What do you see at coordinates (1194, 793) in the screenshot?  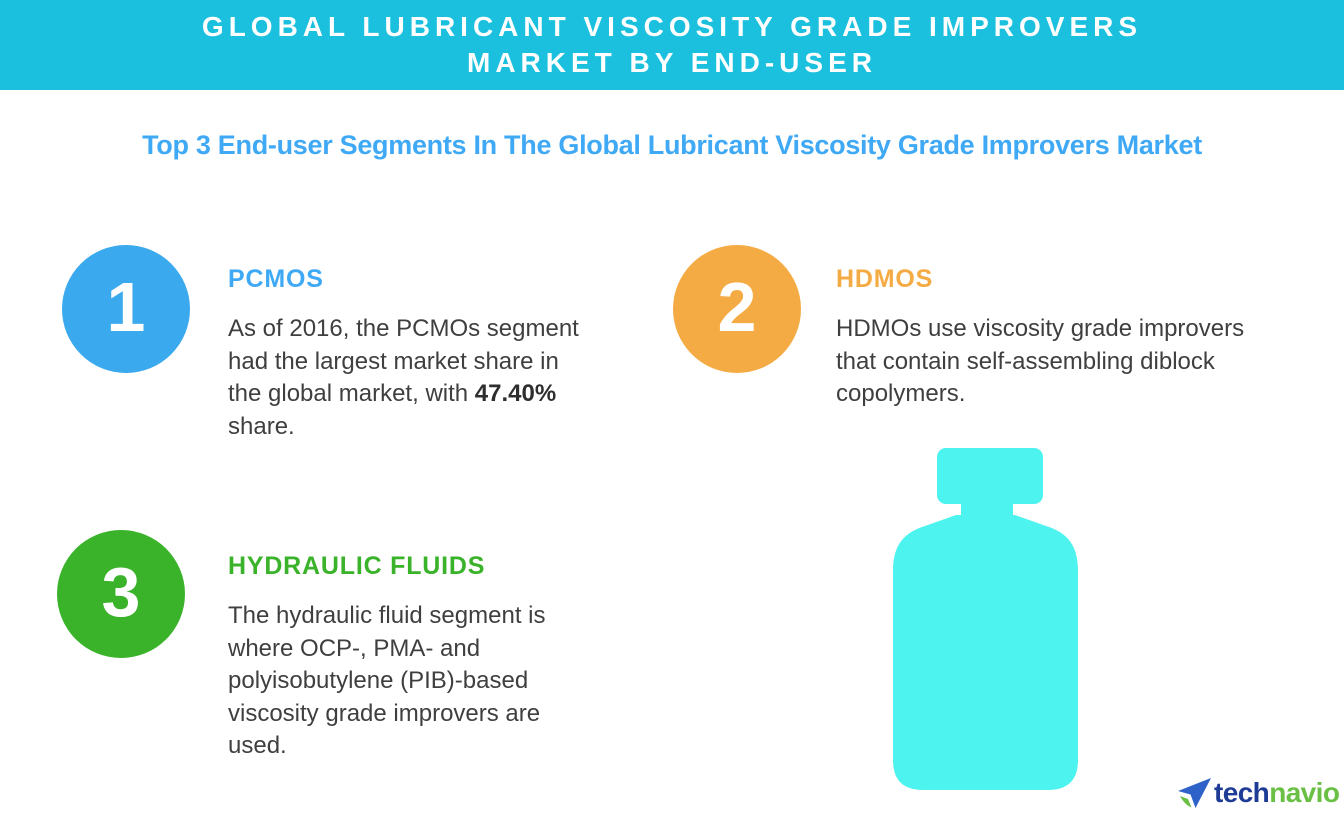 I see `technavio-arrow-icon` at bounding box center [1194, 793].